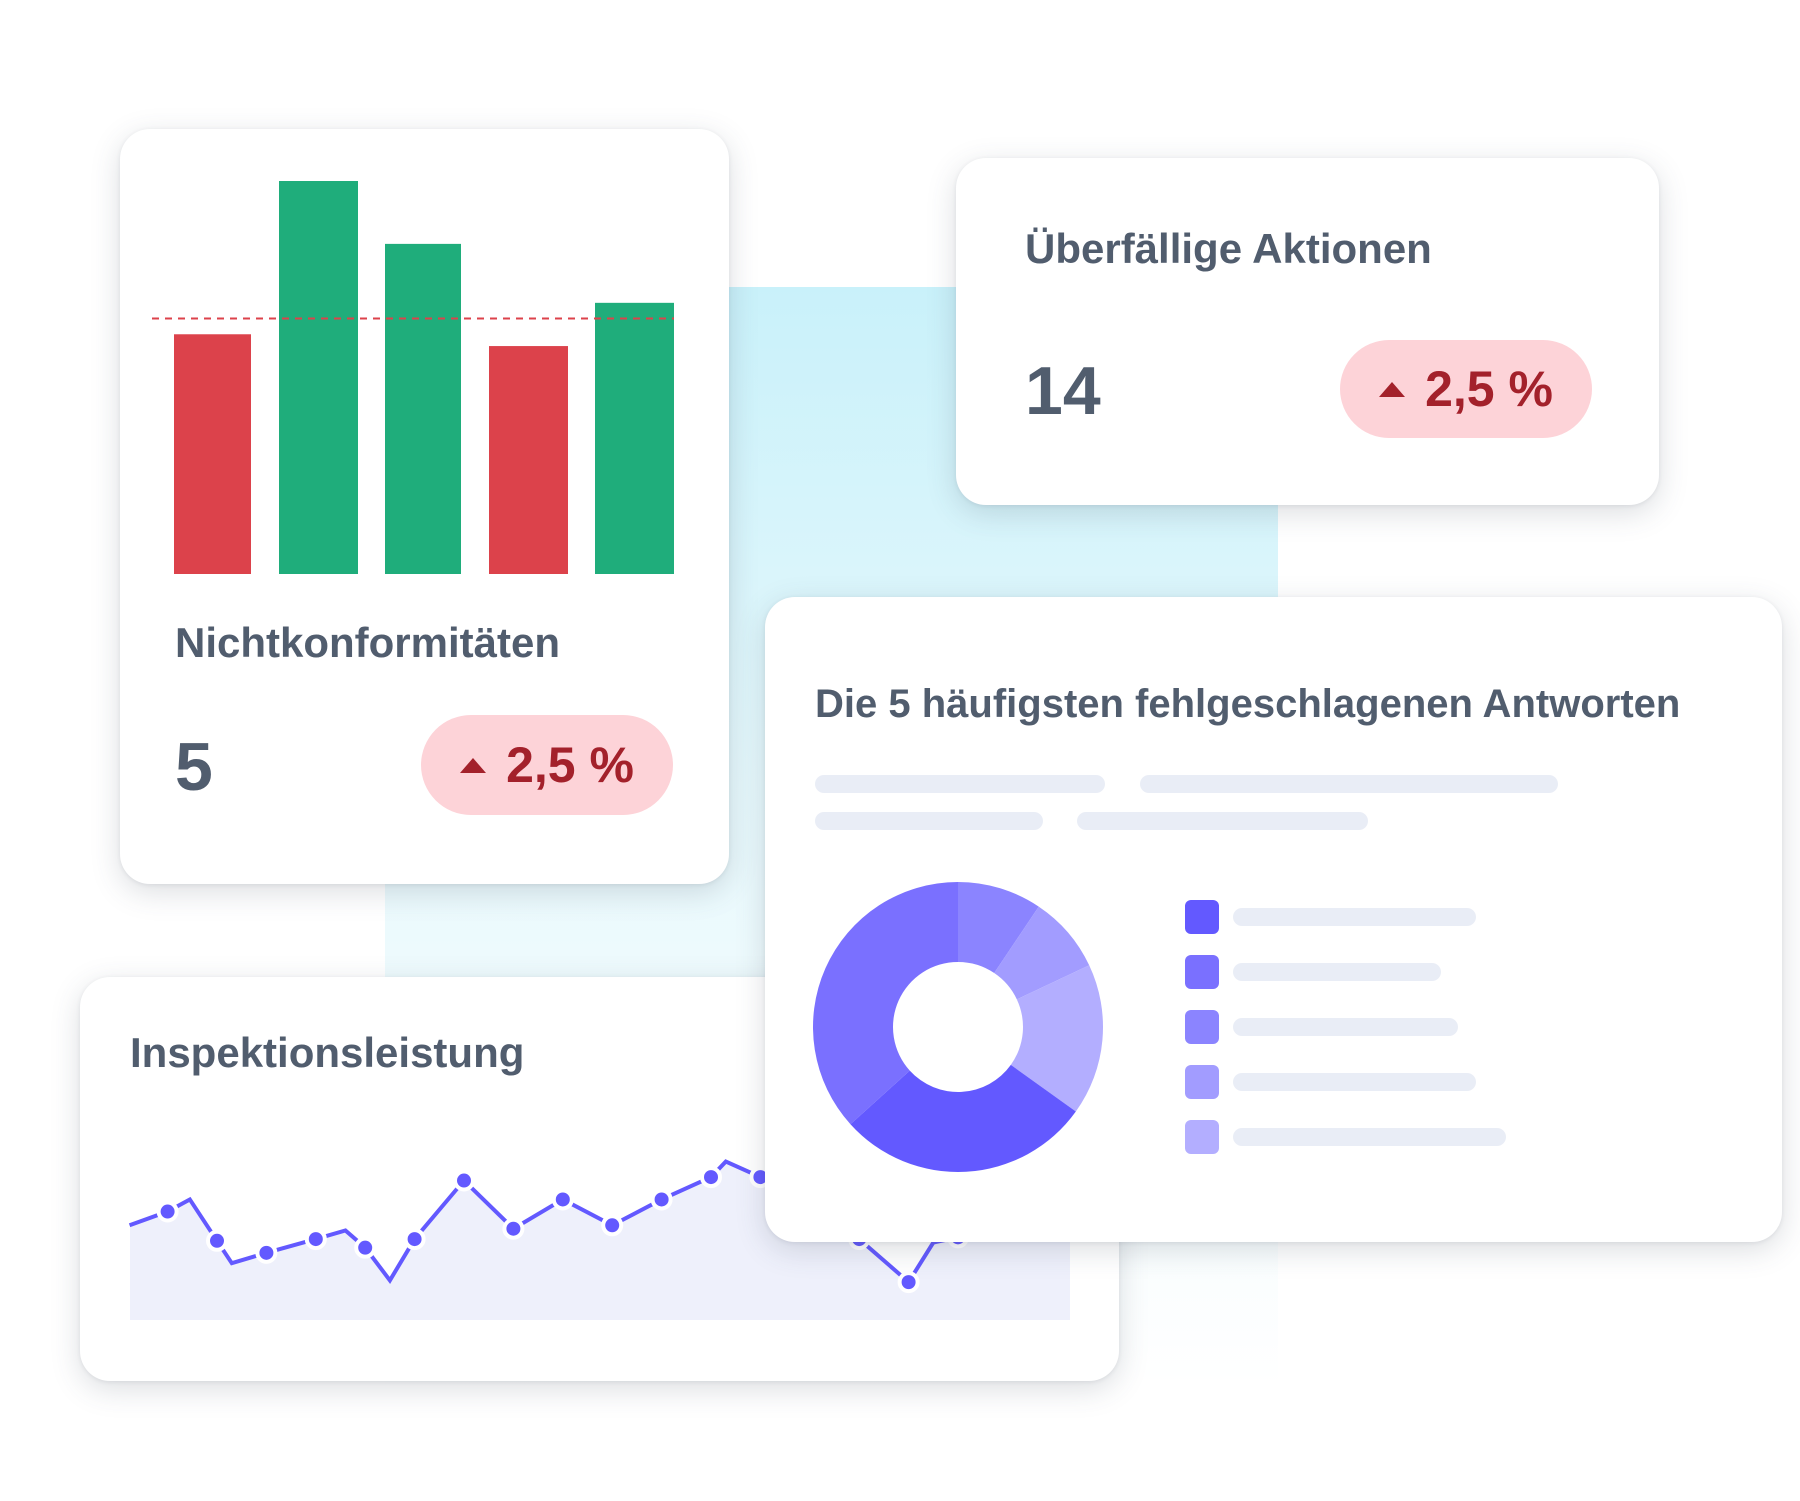 This screenshot has height=1501, width=1800. What do you see at coordinates (1228, 248) in the screenshot?
I see `card-title: Überfällige Aktionen` at bounding box center [1228, 248].